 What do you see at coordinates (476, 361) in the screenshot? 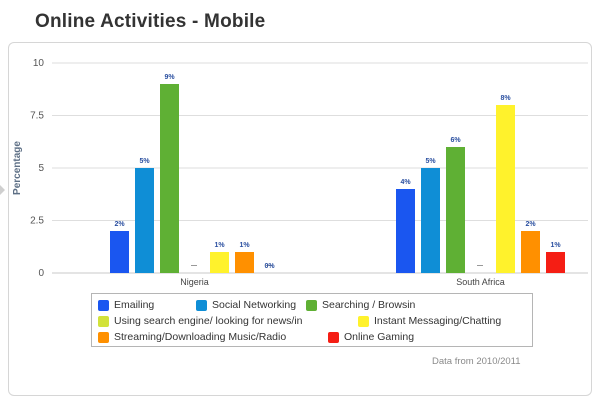
I see `source-note: Data from 2010/2011` at bounding box center [476, 361].